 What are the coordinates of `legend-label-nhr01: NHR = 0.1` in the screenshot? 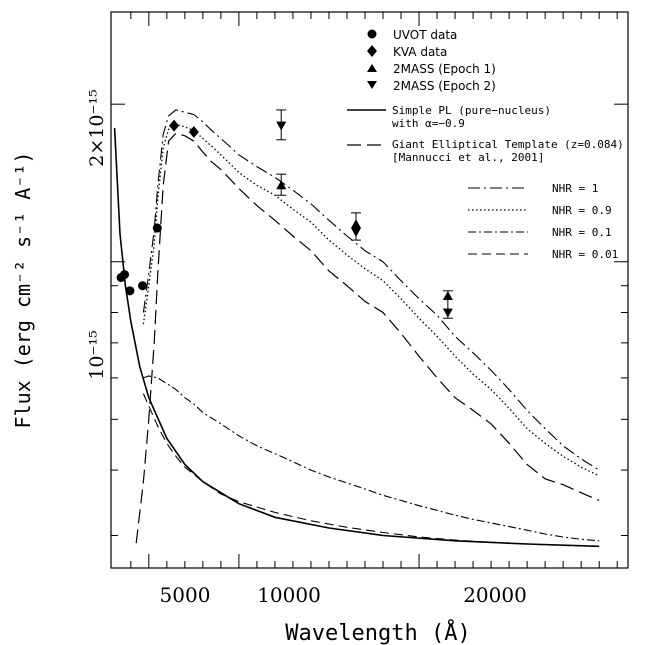 It's located at (582, 232).